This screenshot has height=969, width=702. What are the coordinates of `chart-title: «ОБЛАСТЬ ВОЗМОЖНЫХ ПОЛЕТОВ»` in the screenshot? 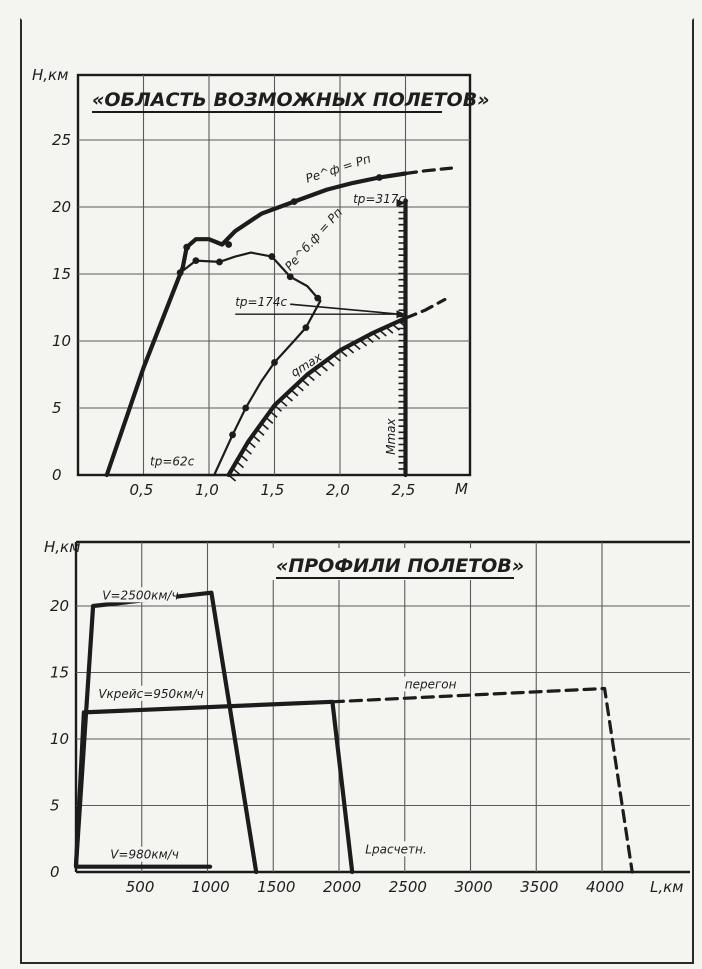 It's located at (291, 100).